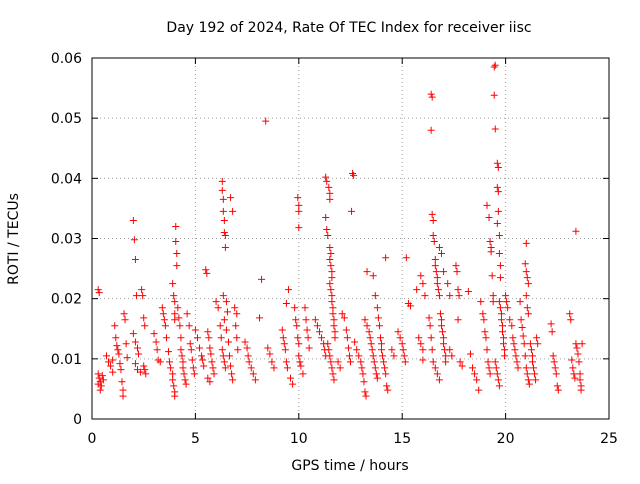 The height and width of the screenshot is (484, 640). What do you see at coordinates (66, 59) in the screenshot?
I see `y-tick-label: 0.06` at bounding box center [66, 59].